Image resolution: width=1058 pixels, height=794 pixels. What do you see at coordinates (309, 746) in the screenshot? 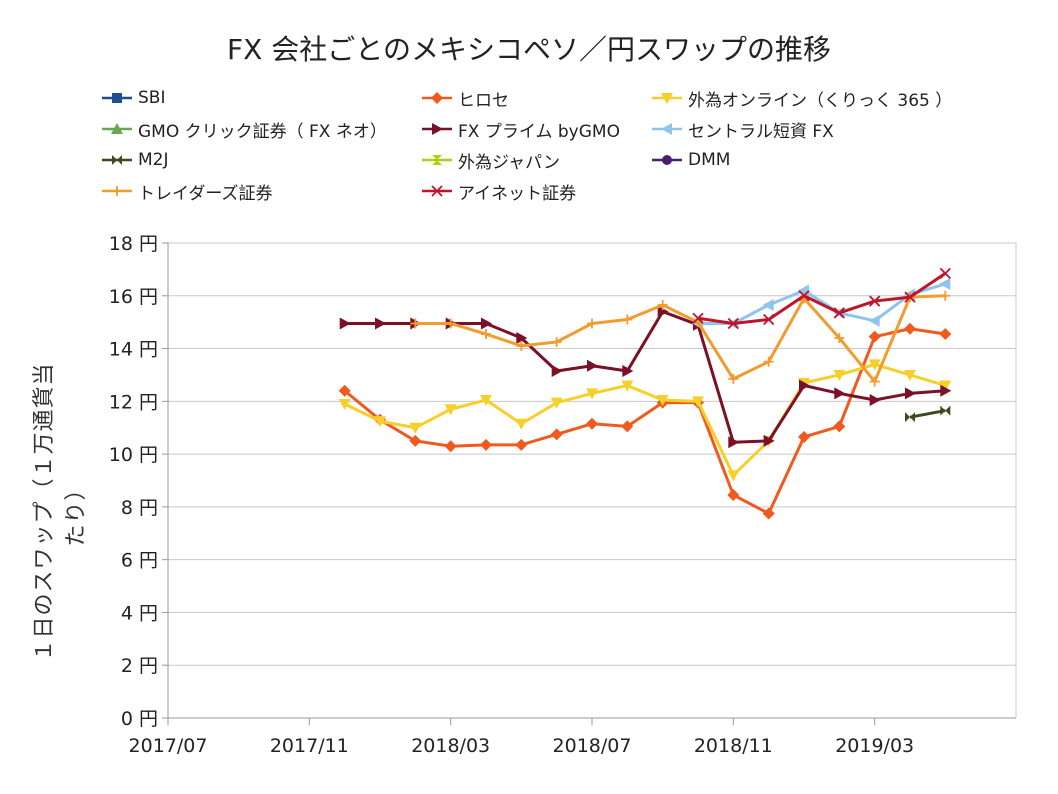
I see `x-tick-label: 2017/11` at bounding box center [309, 746].